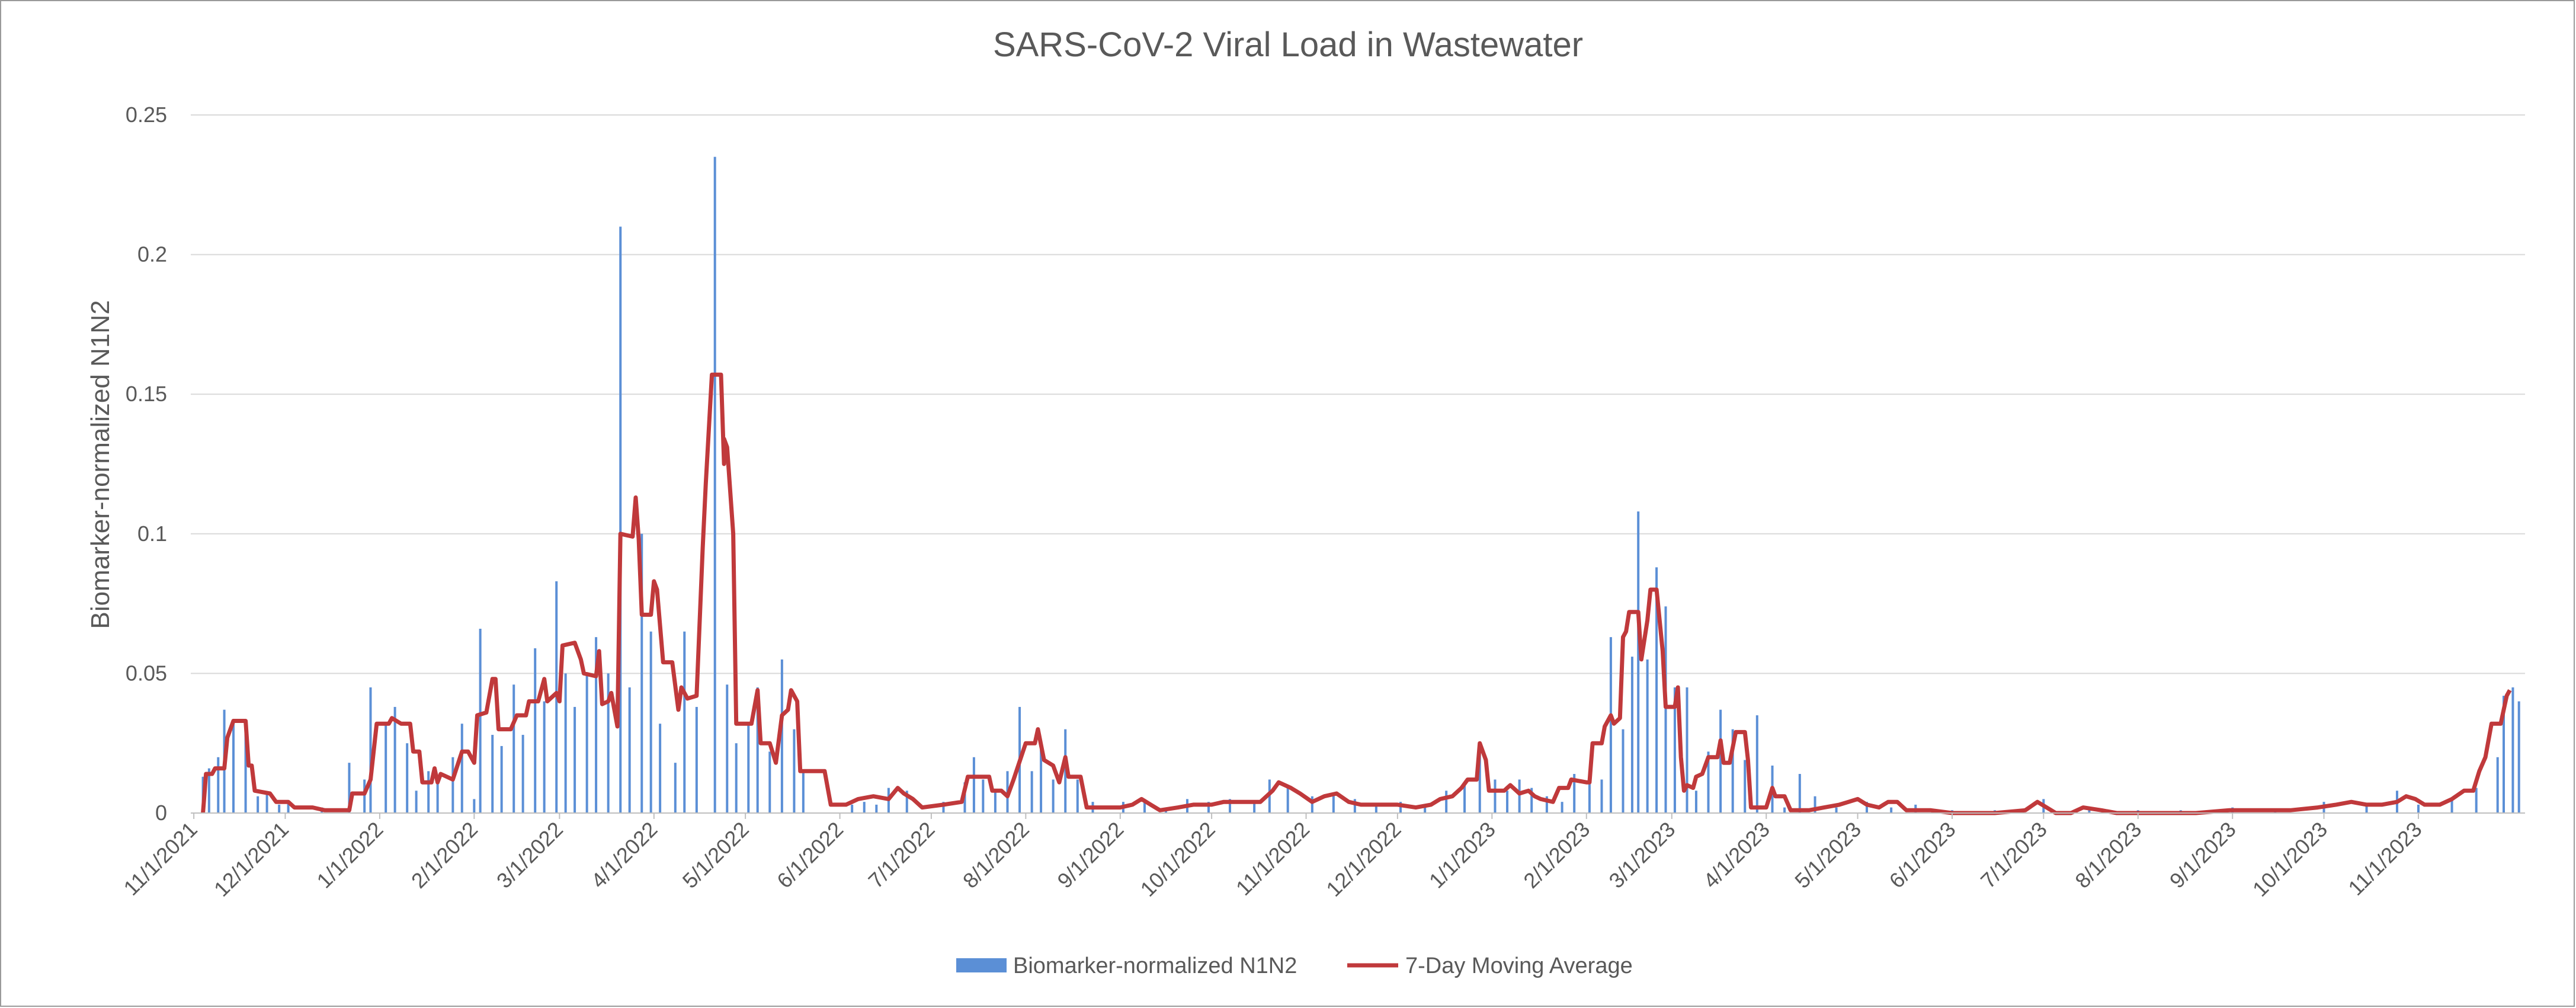 This screenshot has height=1008, width=2576. Describe the element at coordinates (1922, 855) in the screenshot. I see `x-tick-label: 6/1/2023` at that location.